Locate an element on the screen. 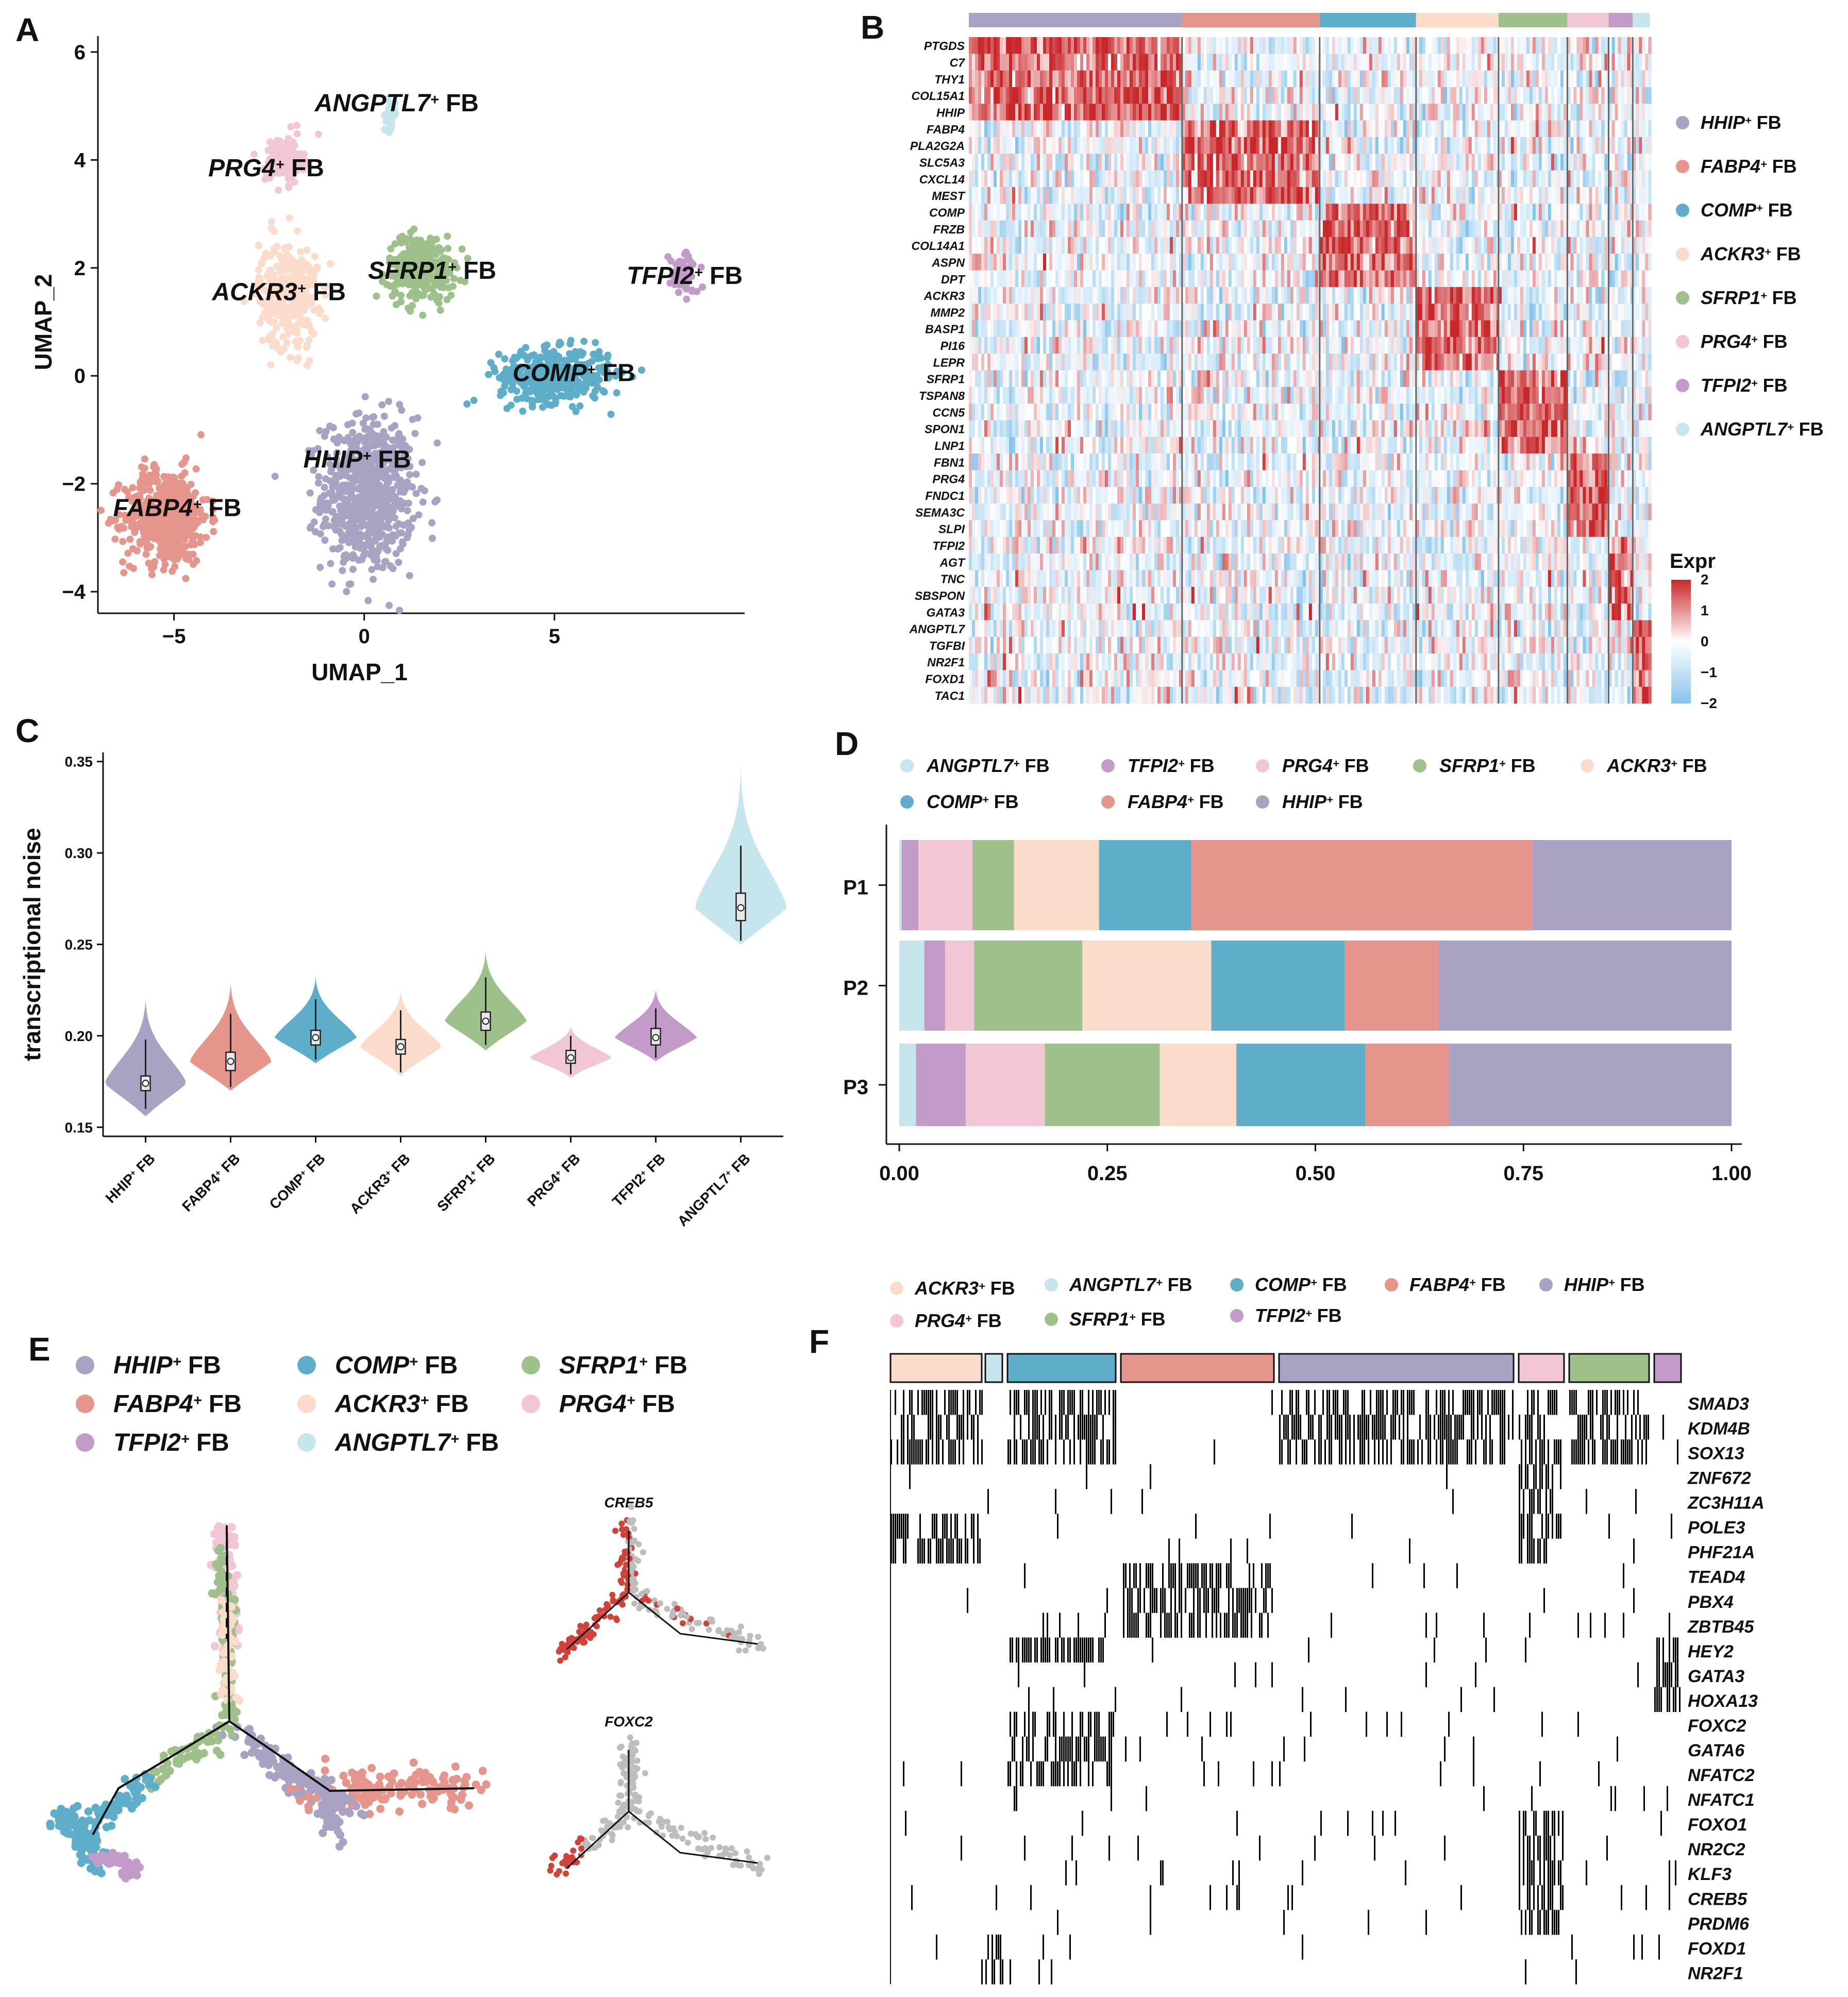 The height and width of the screenshot is (1997, 1848). umap-point-ackr3 is located at coordinates (296, 329).